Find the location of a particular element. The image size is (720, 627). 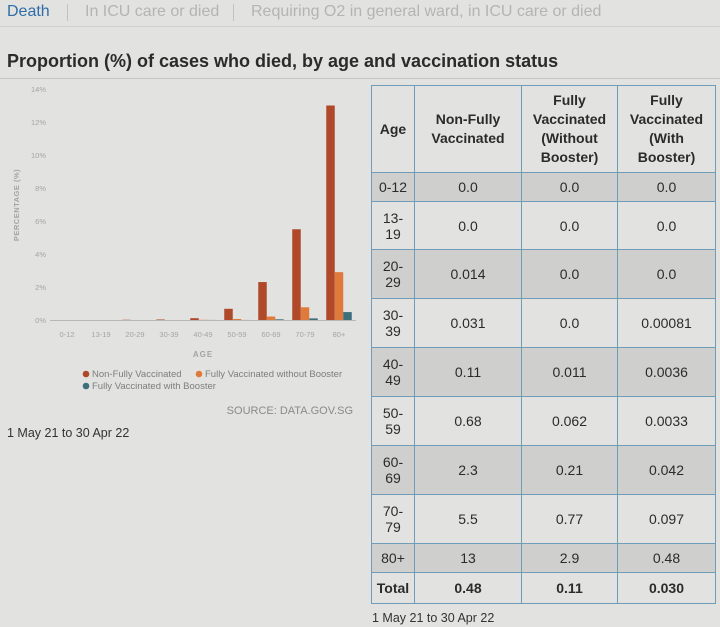

table-cell-value: 0.042 is located at coordinates (666, 470).